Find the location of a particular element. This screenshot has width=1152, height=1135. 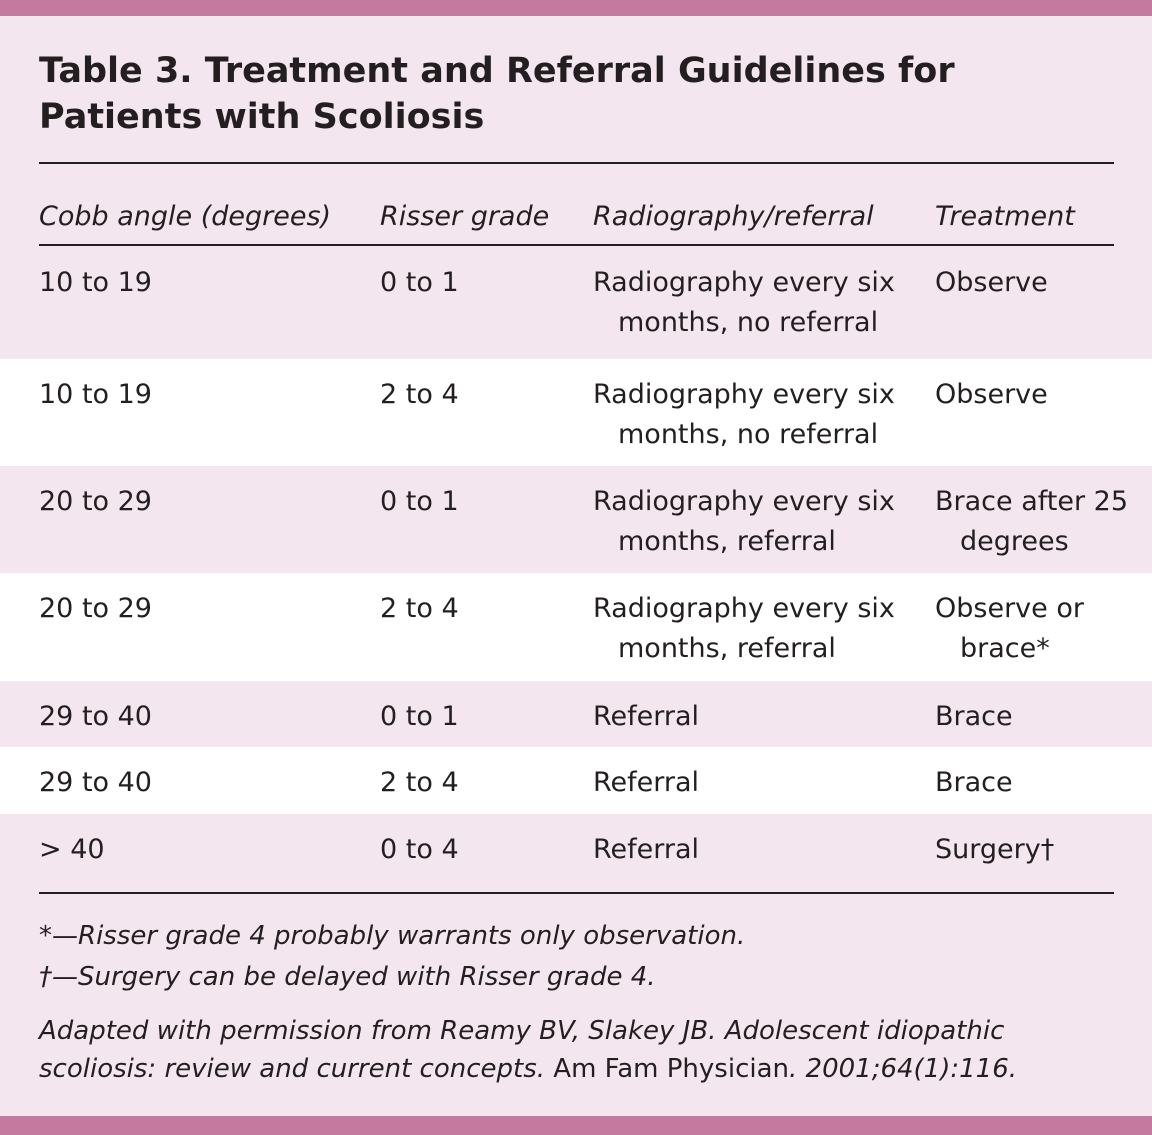

treatment-cell: Brace after 25 degrees is located at coordinates (1032, 521).